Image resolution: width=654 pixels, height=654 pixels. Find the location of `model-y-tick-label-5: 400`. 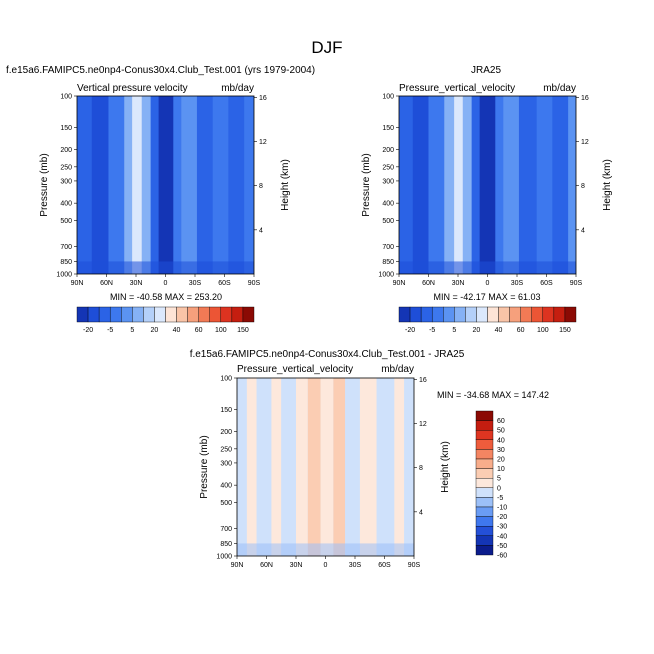

model-y-tick-label-5: 400 is located at coordinates (66, 204).